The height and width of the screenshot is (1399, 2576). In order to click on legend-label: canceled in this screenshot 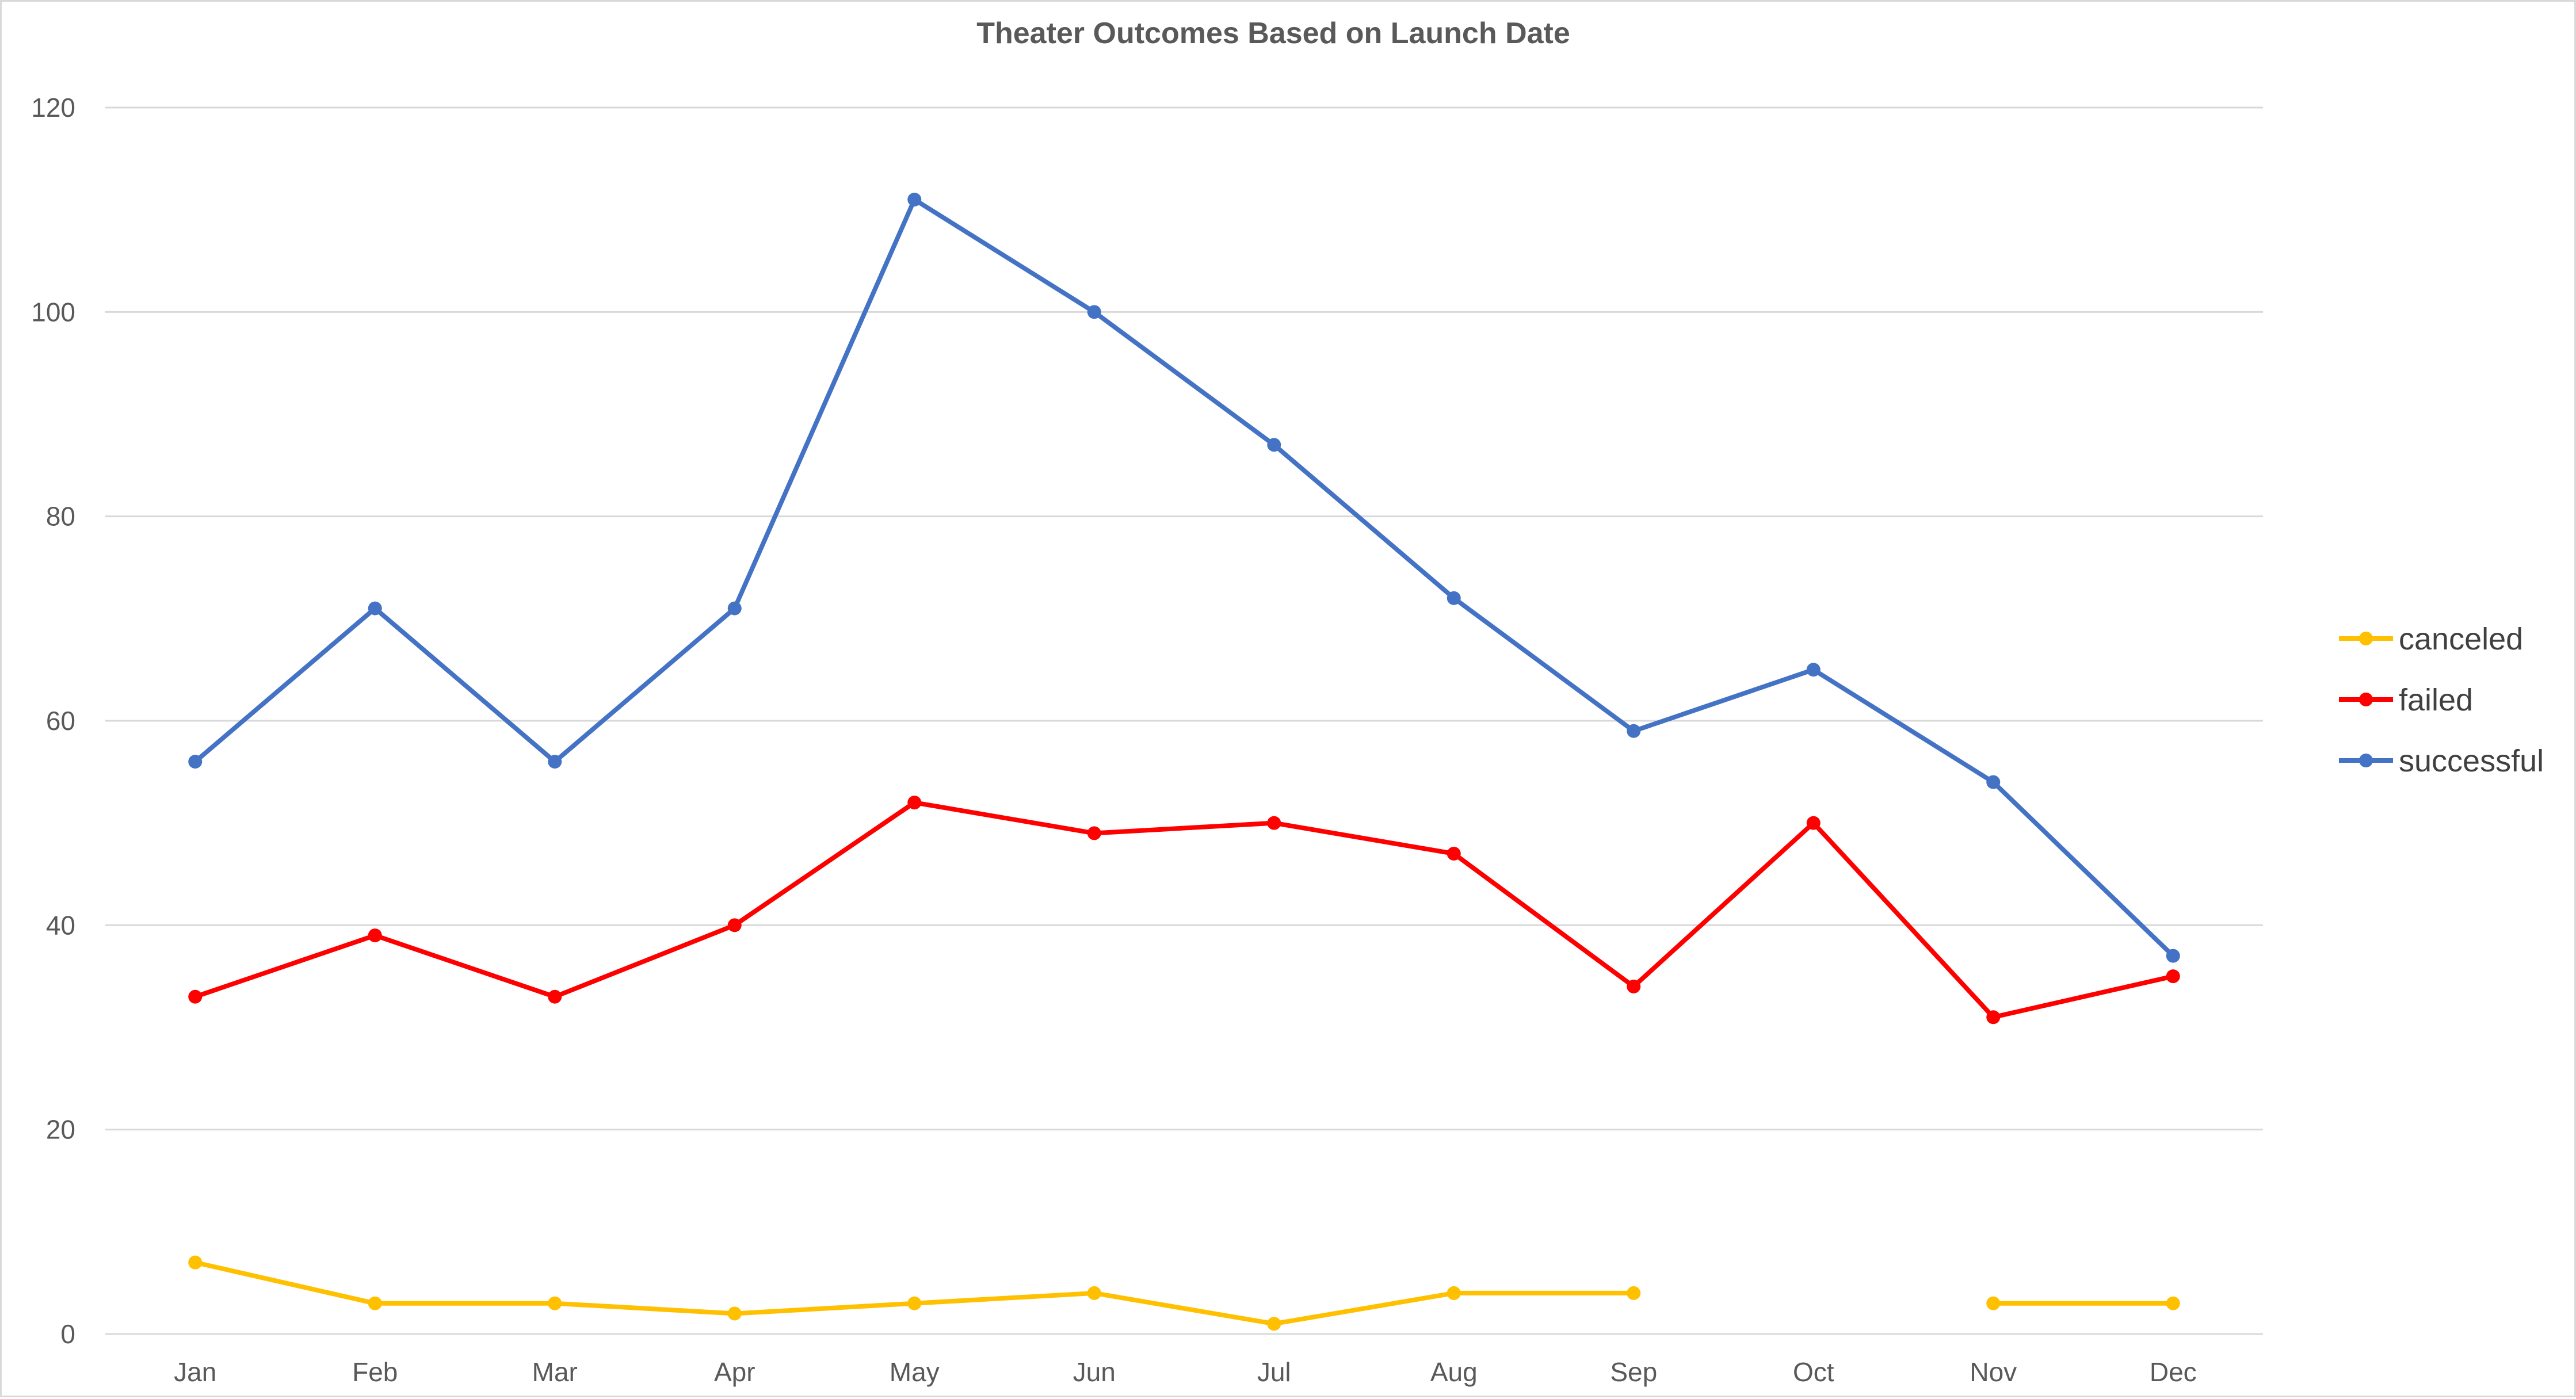, I will do `click(2461, 639)`.